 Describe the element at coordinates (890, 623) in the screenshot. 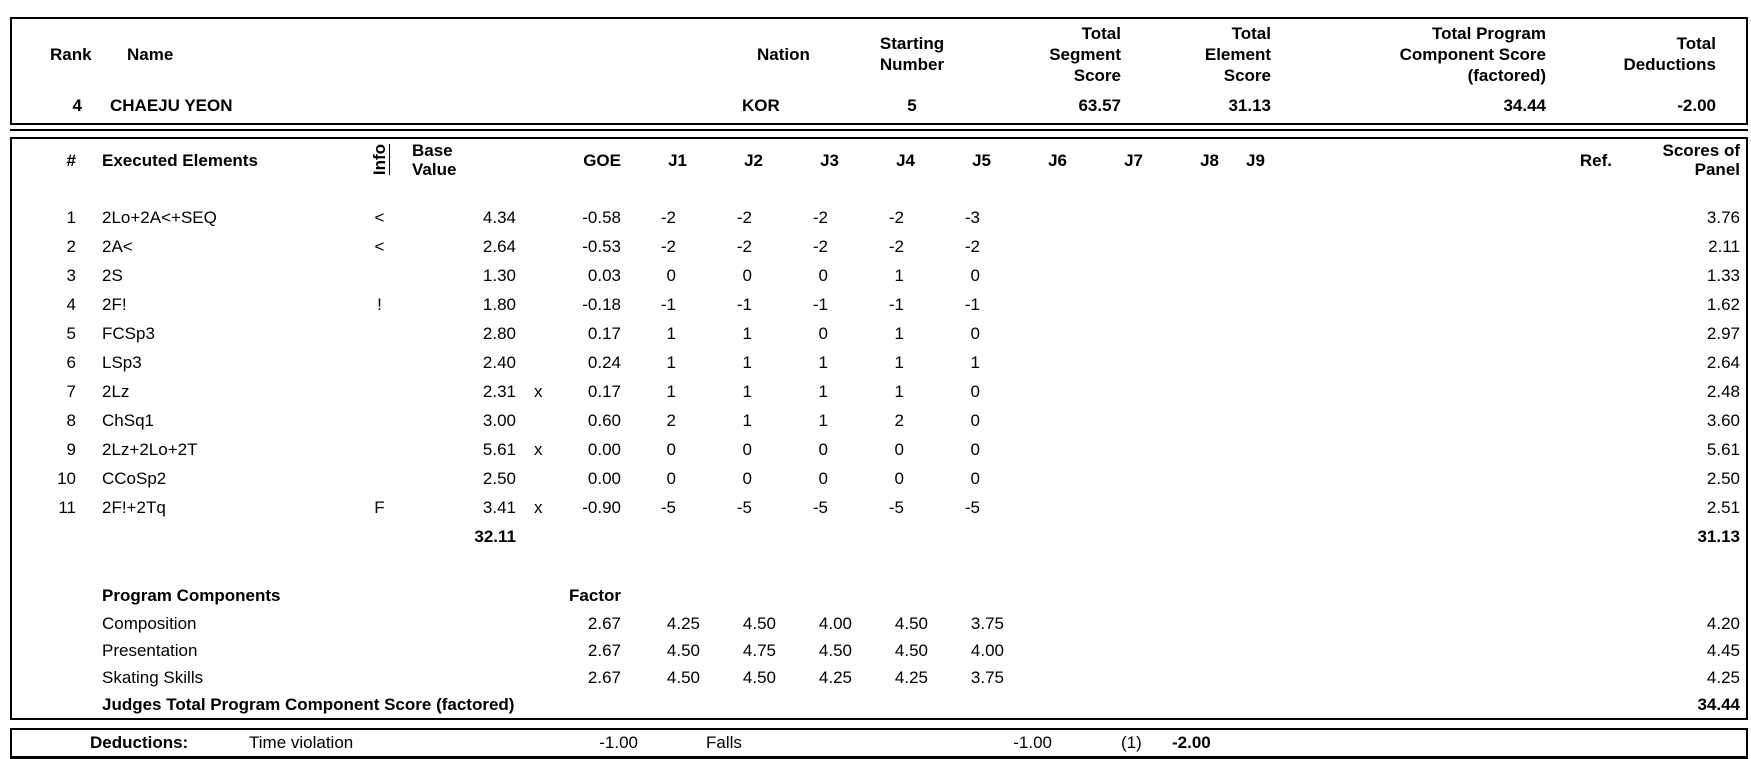

I see `component-judge-score-j4: 4.50` at that location.